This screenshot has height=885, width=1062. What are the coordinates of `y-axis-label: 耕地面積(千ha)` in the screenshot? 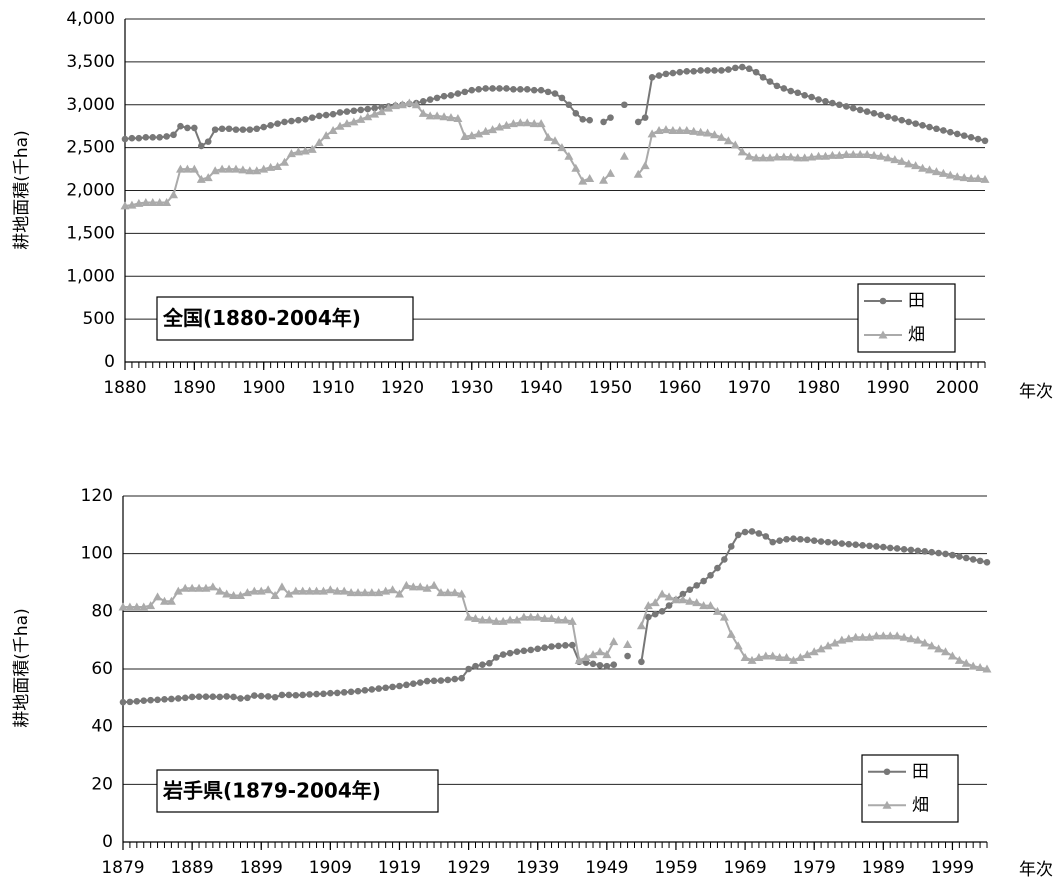 It's located at (22, 189).